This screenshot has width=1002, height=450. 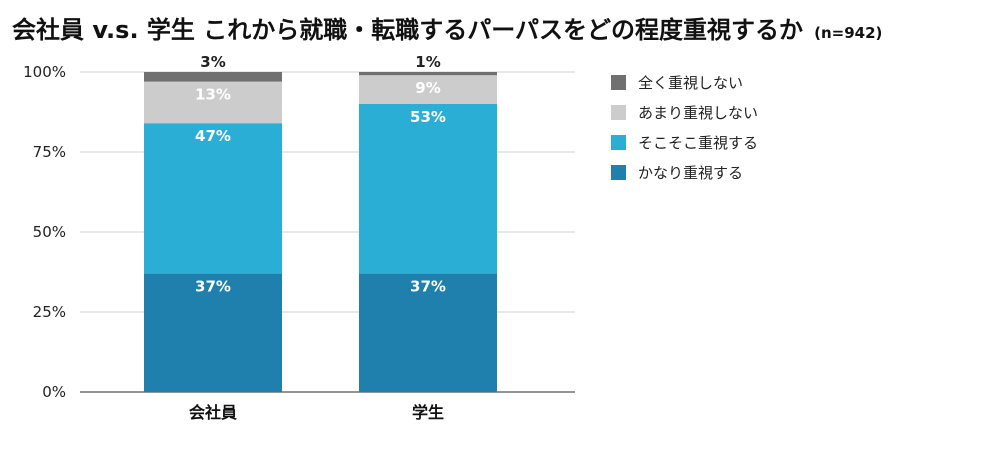 What do you see at coordinates (213, 136) in the screenshot?
I see `data-label: 47%` at bounding box center [213, 136].